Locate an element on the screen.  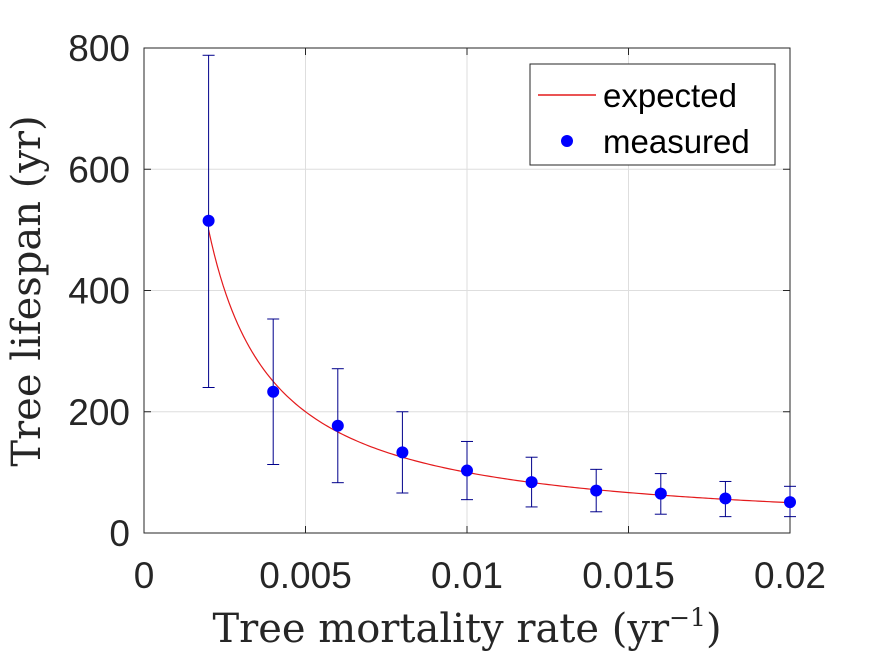
legend-marker-icon is located at coordinates (567, 141).